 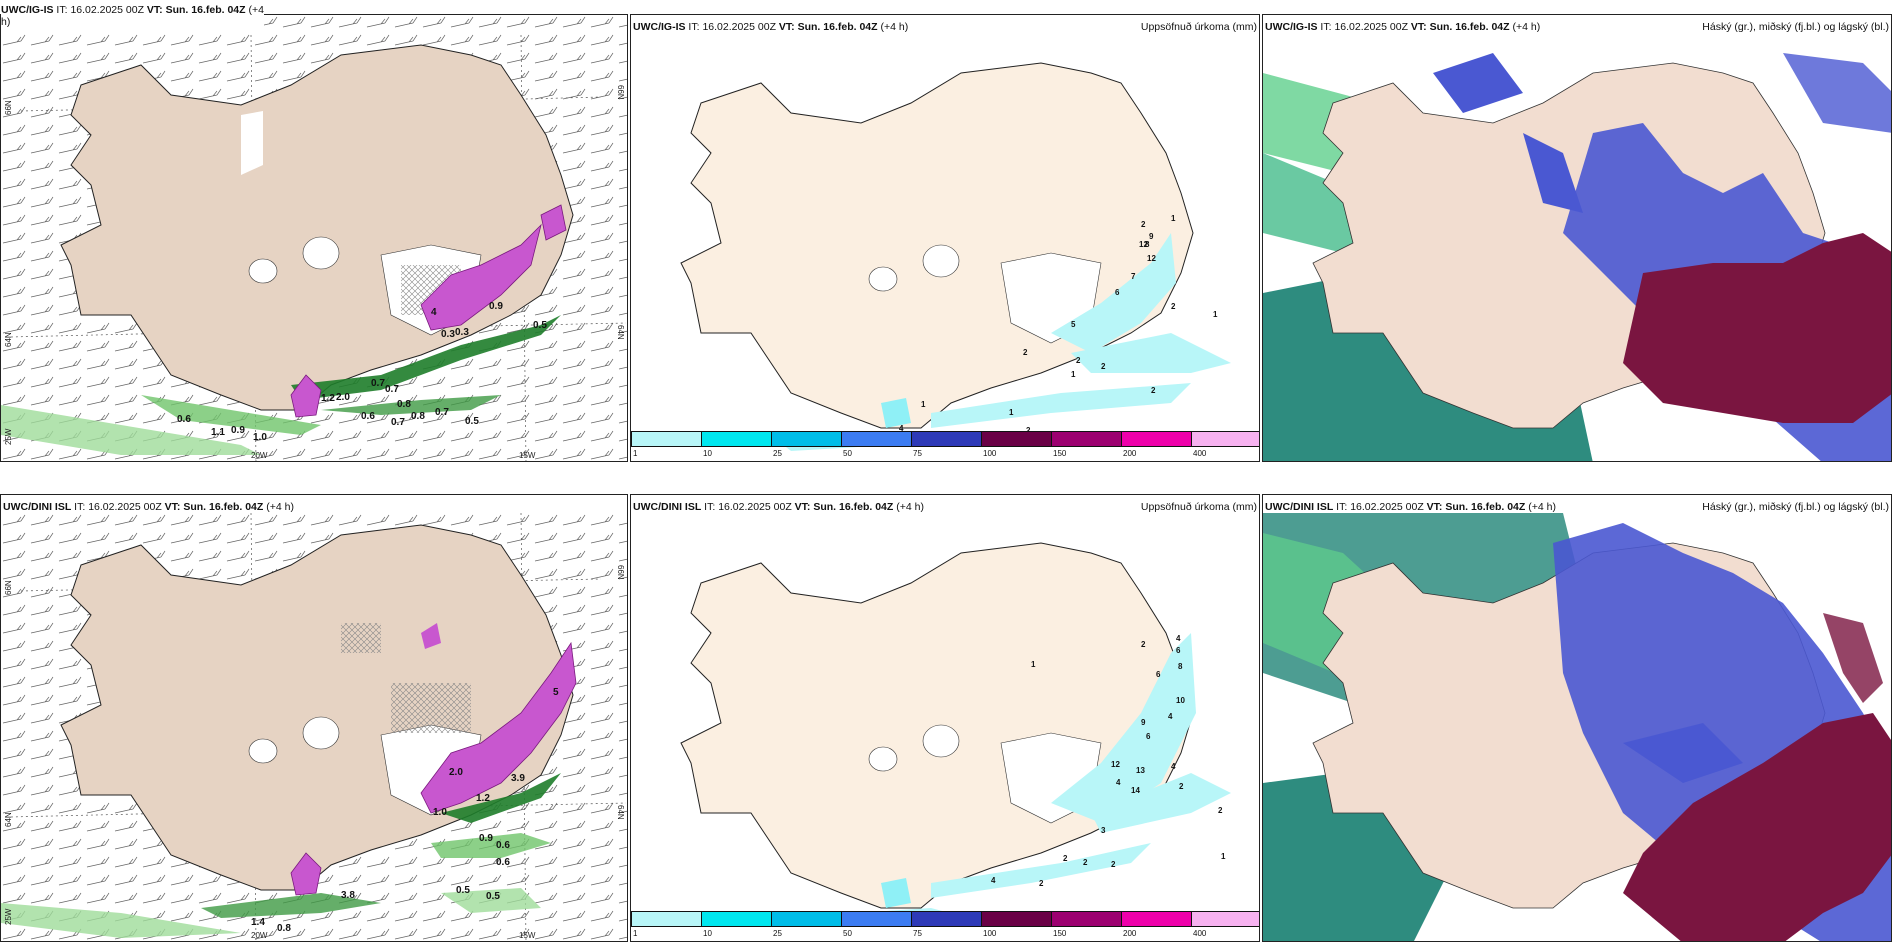 I want to click on map-value-label: 0.9, so click(x=496, y=306).